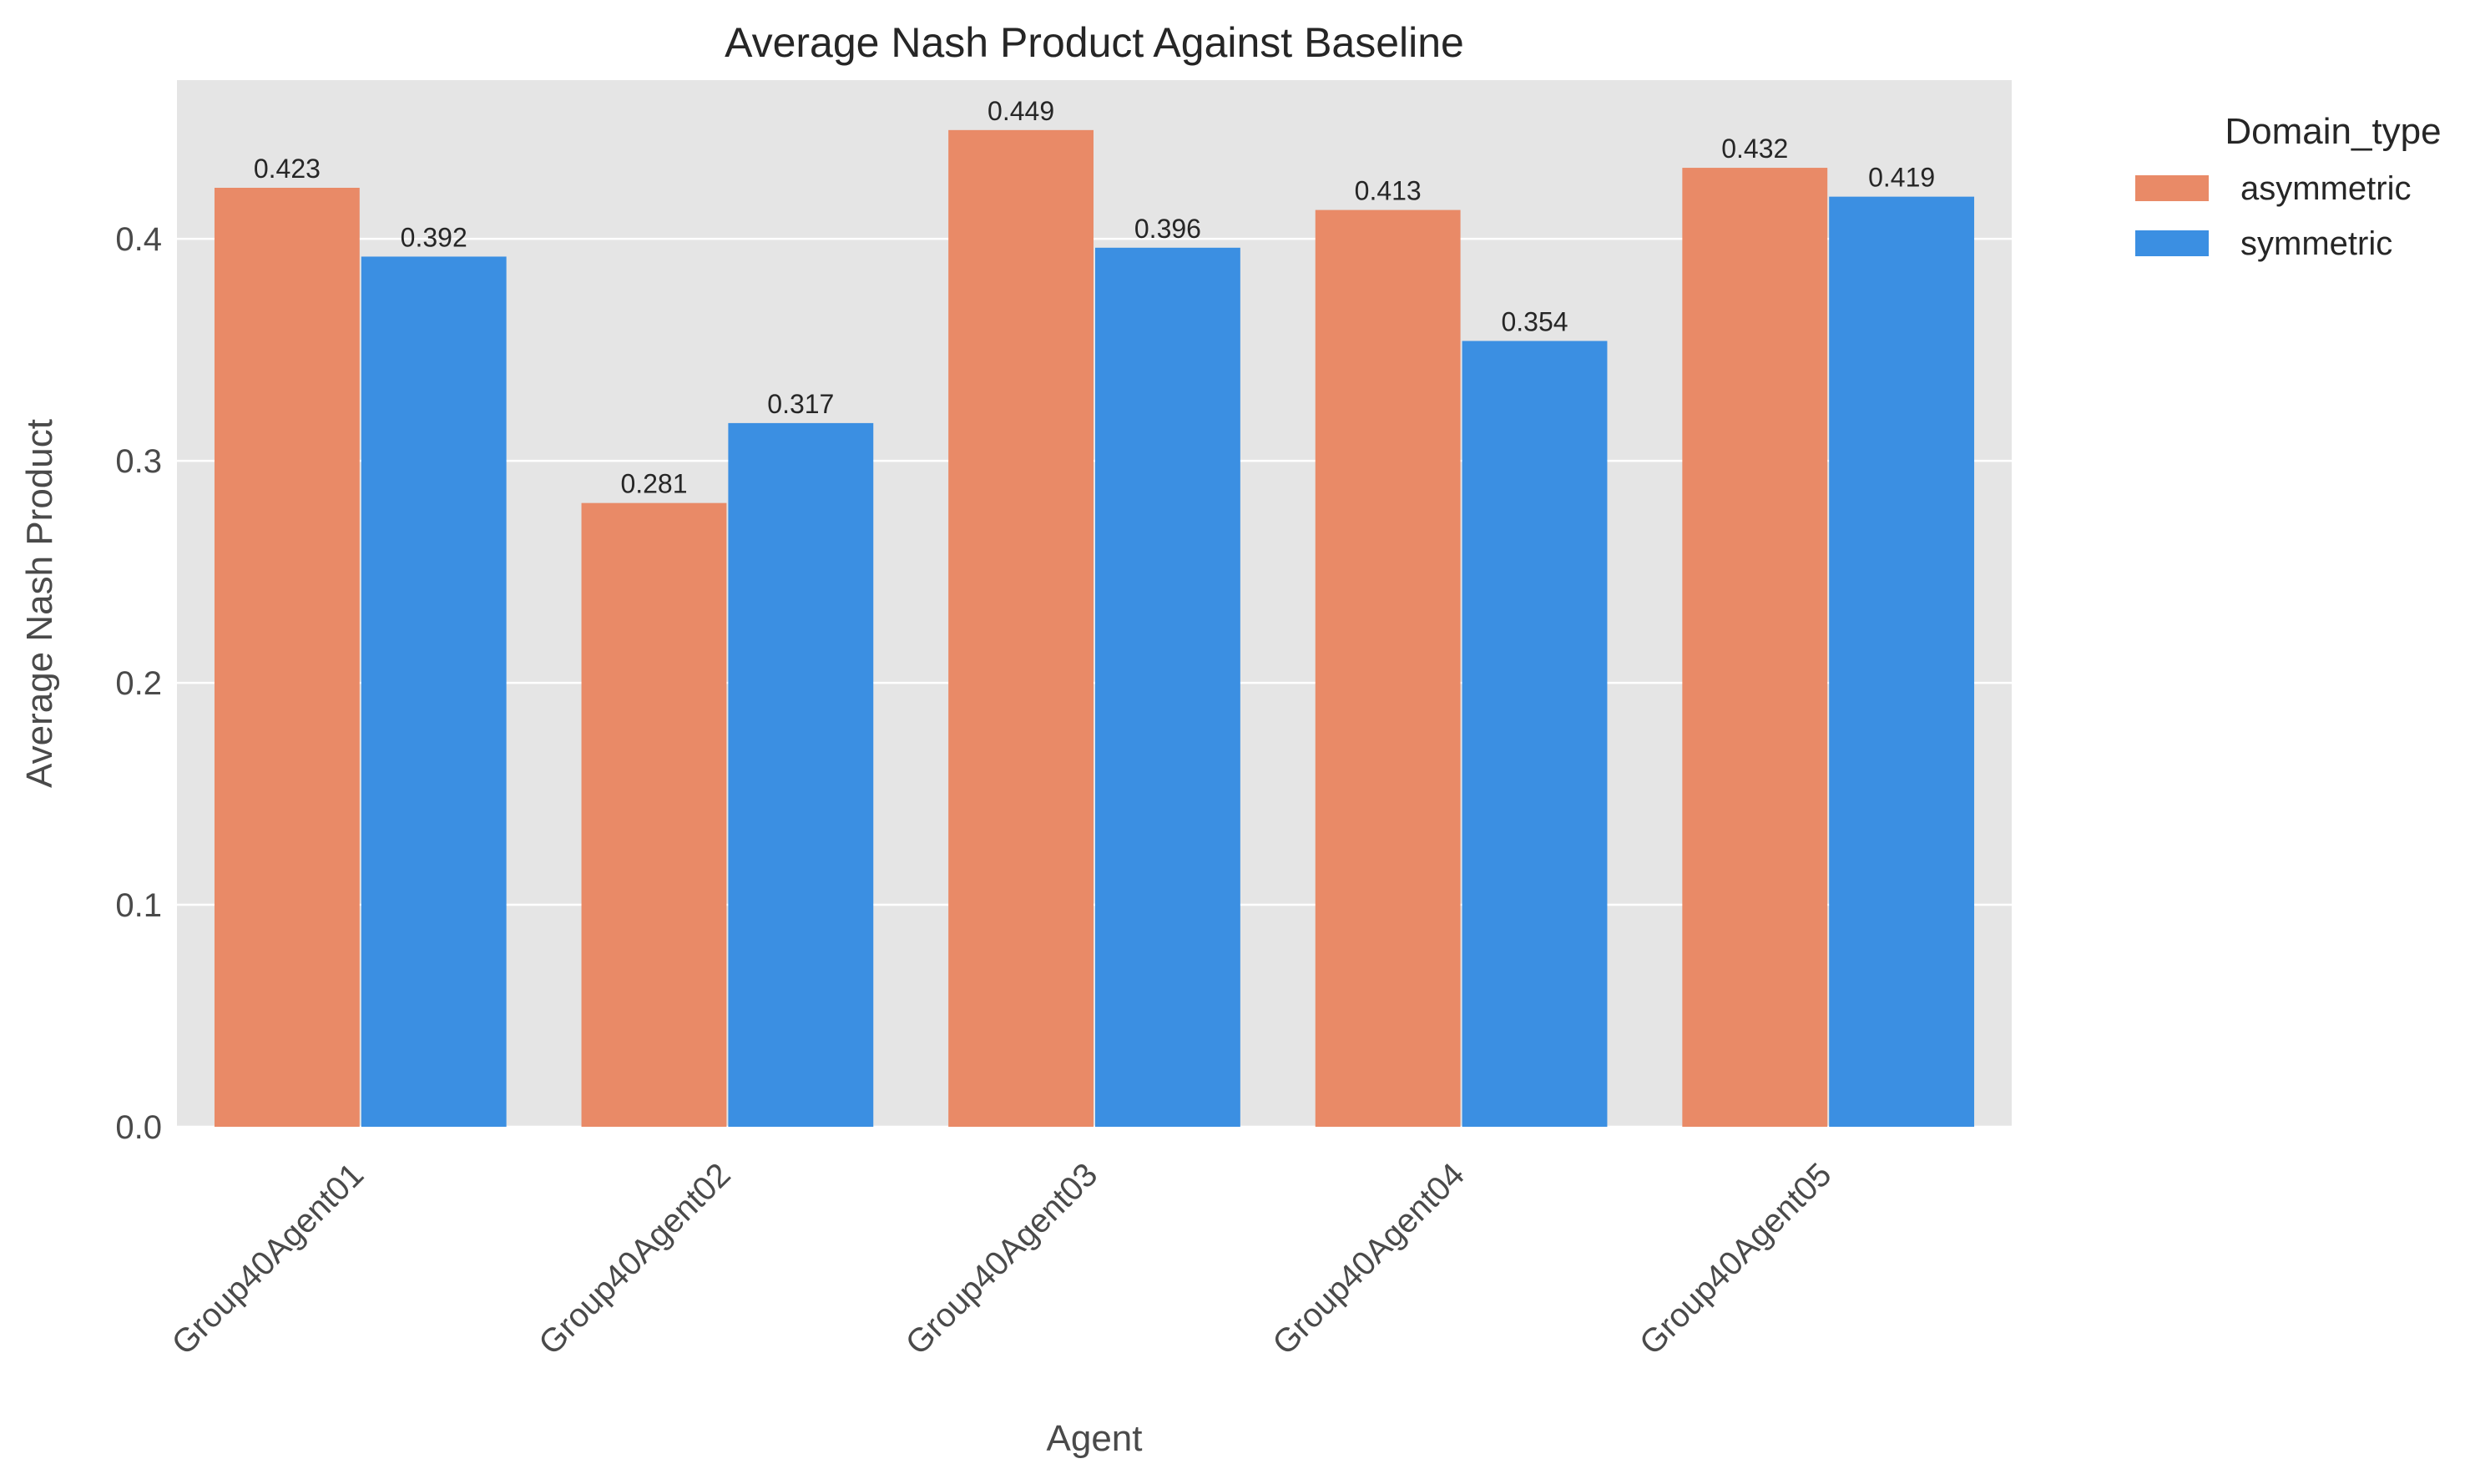  What do you see at coordinates (1534, 322) in the screenshot?
I see `data-label: 0.354` at bounding box center [1534, 322].